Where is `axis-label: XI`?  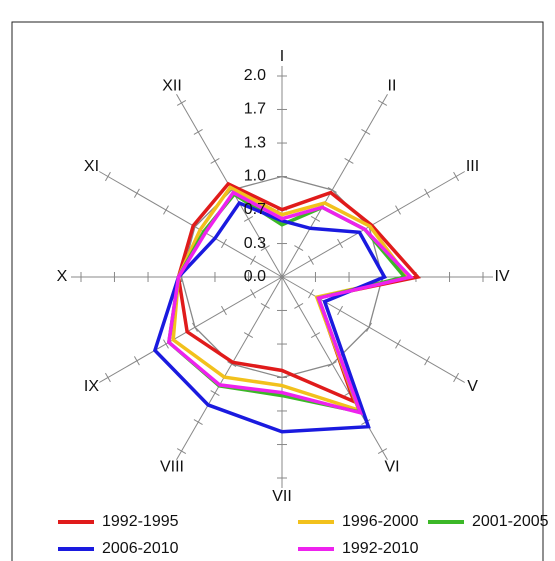 axis-label: XI is located at coordinates (91, 166).